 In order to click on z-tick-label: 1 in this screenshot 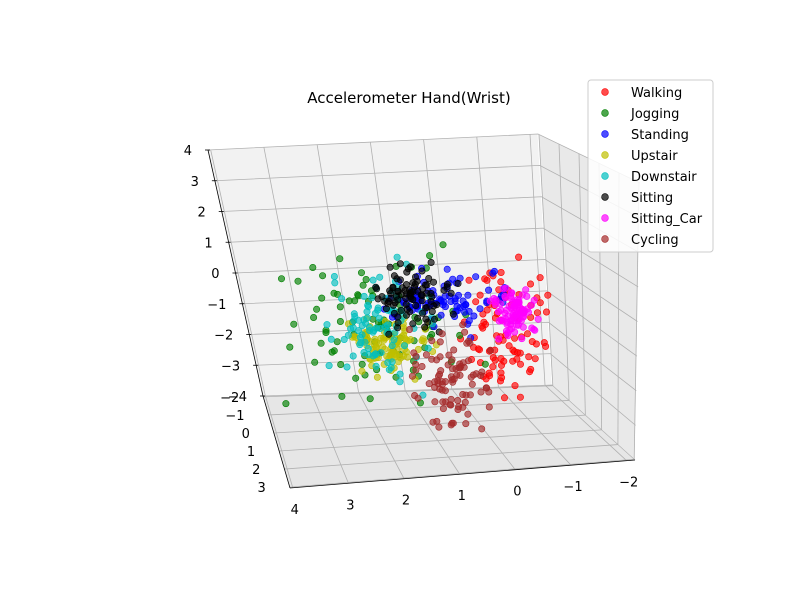, I will do `click(208, 243)`.